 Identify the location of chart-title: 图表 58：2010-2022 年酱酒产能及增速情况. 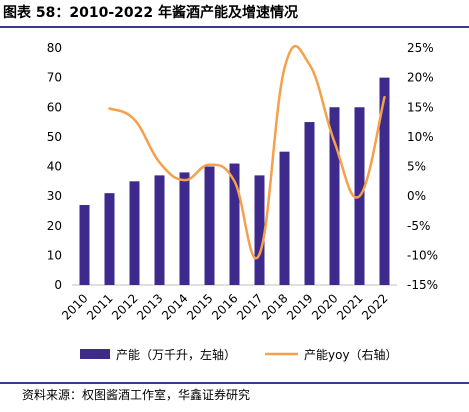
(150, 13).